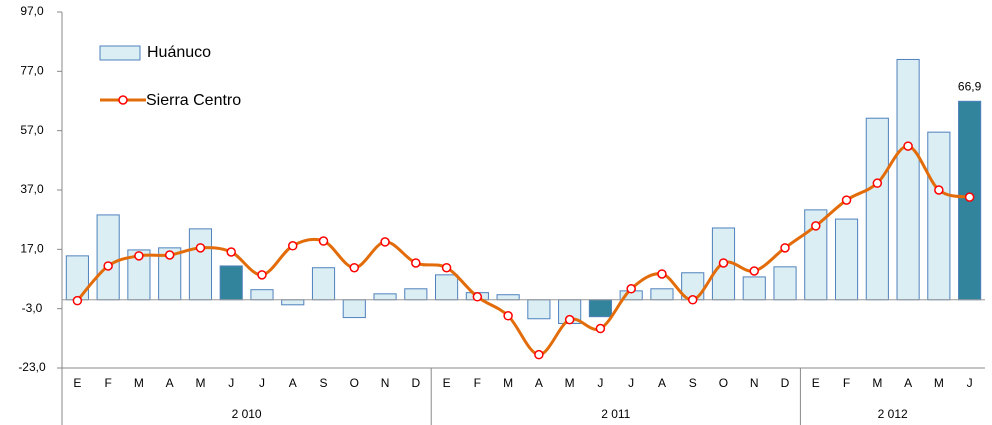 The width and height of the screenshot is (992, 425). What do you see at coordinates (179, 52) in the screenshot?
I see `legend-label: Huánuco` at bounding box center [179, 52].